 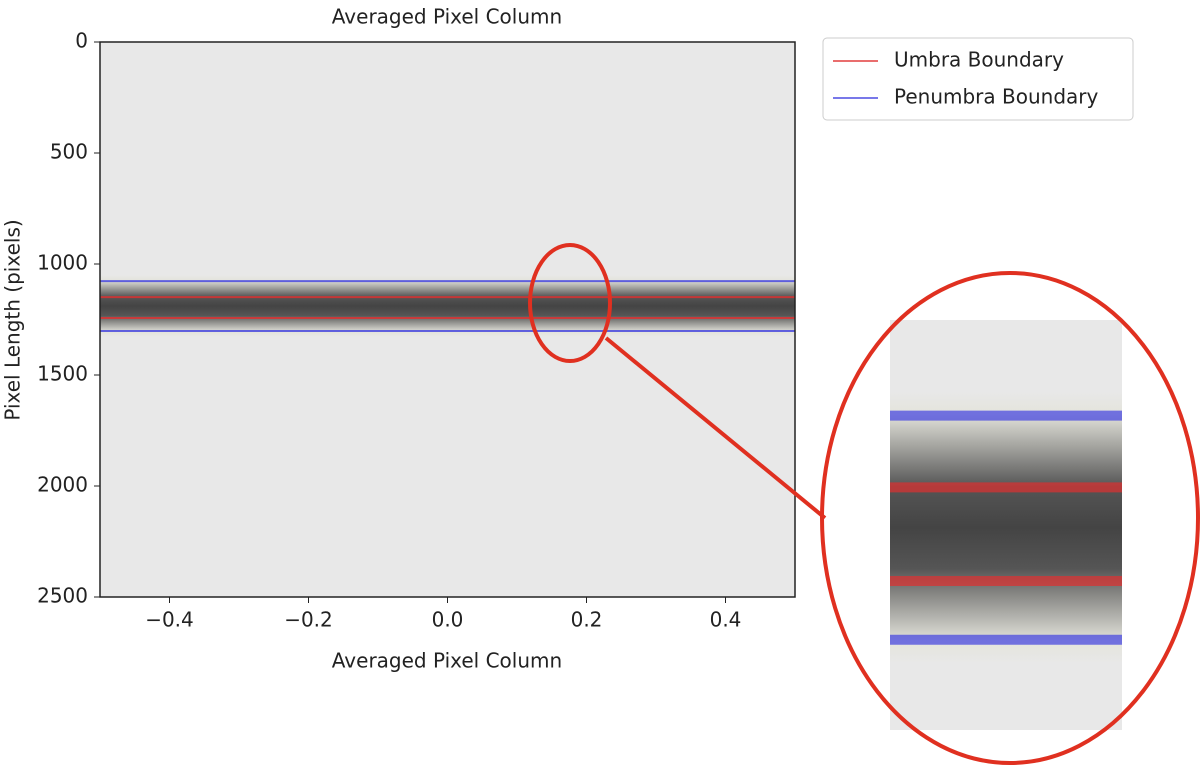 What do you see at coordinates (587, 620) in the screenshot?
I see `x-tick-label: 0.2` at bounding box center [587, 620].